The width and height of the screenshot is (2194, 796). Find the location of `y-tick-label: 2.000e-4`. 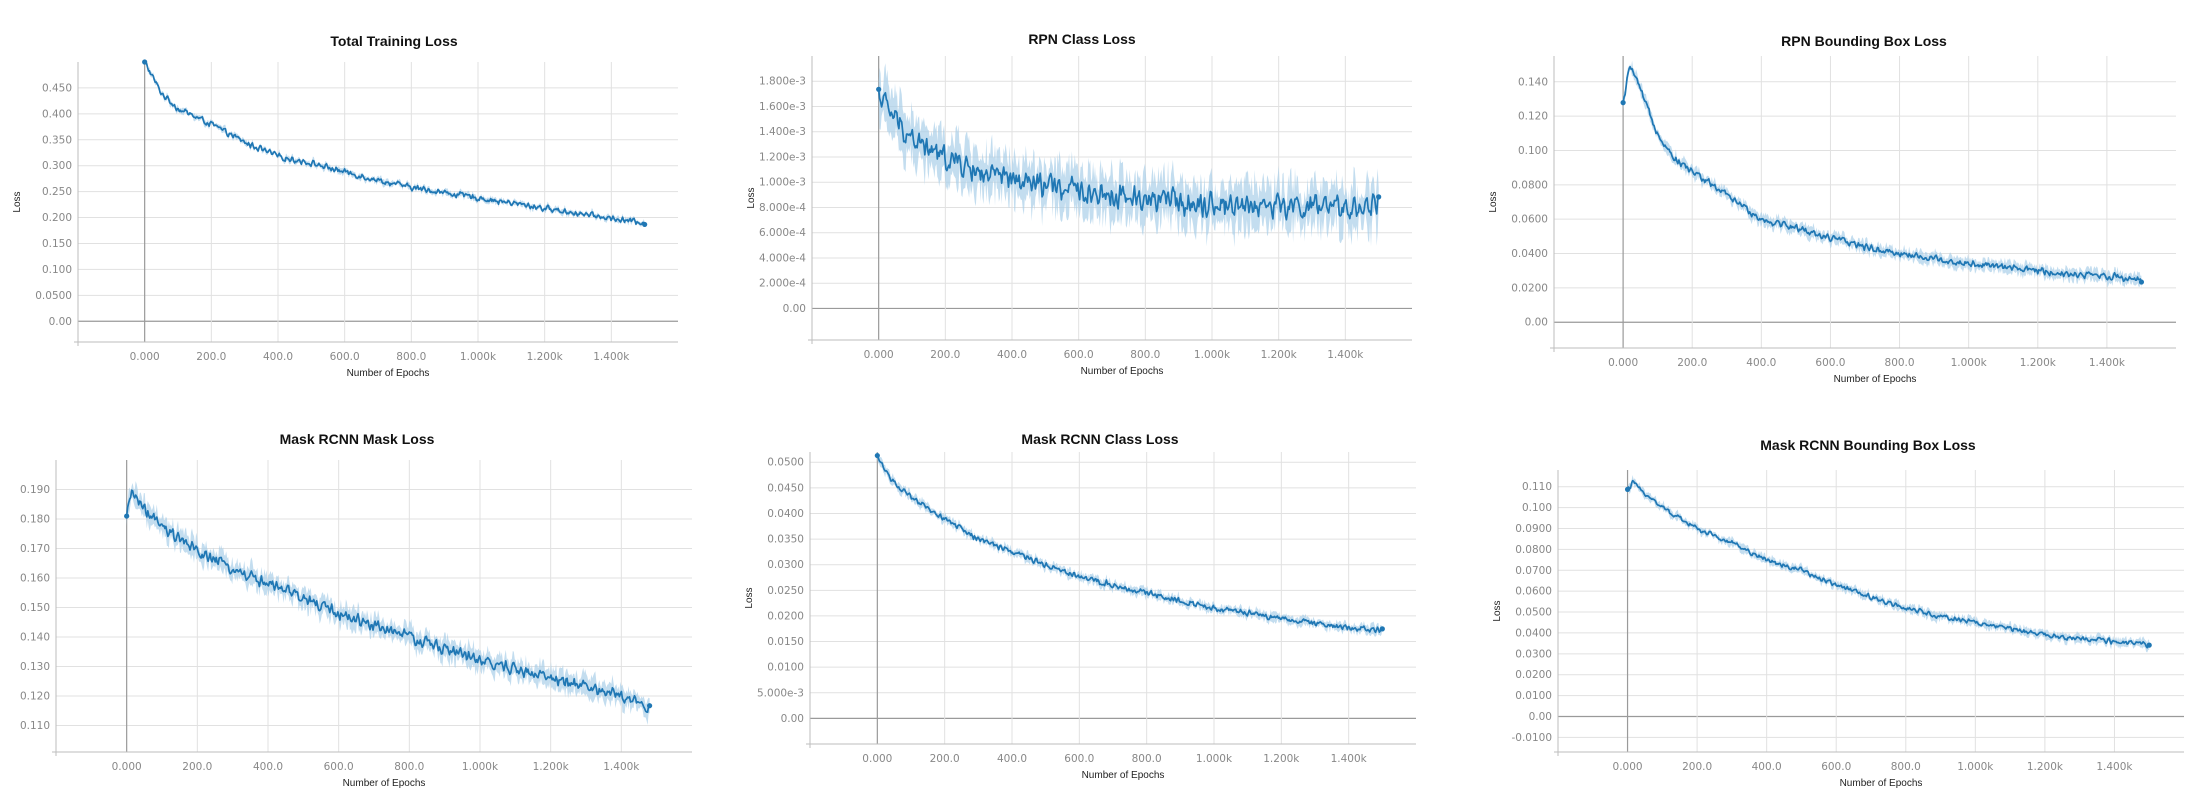

y-tick-label: 2.000e-4 is located at coordinates (782, 284).